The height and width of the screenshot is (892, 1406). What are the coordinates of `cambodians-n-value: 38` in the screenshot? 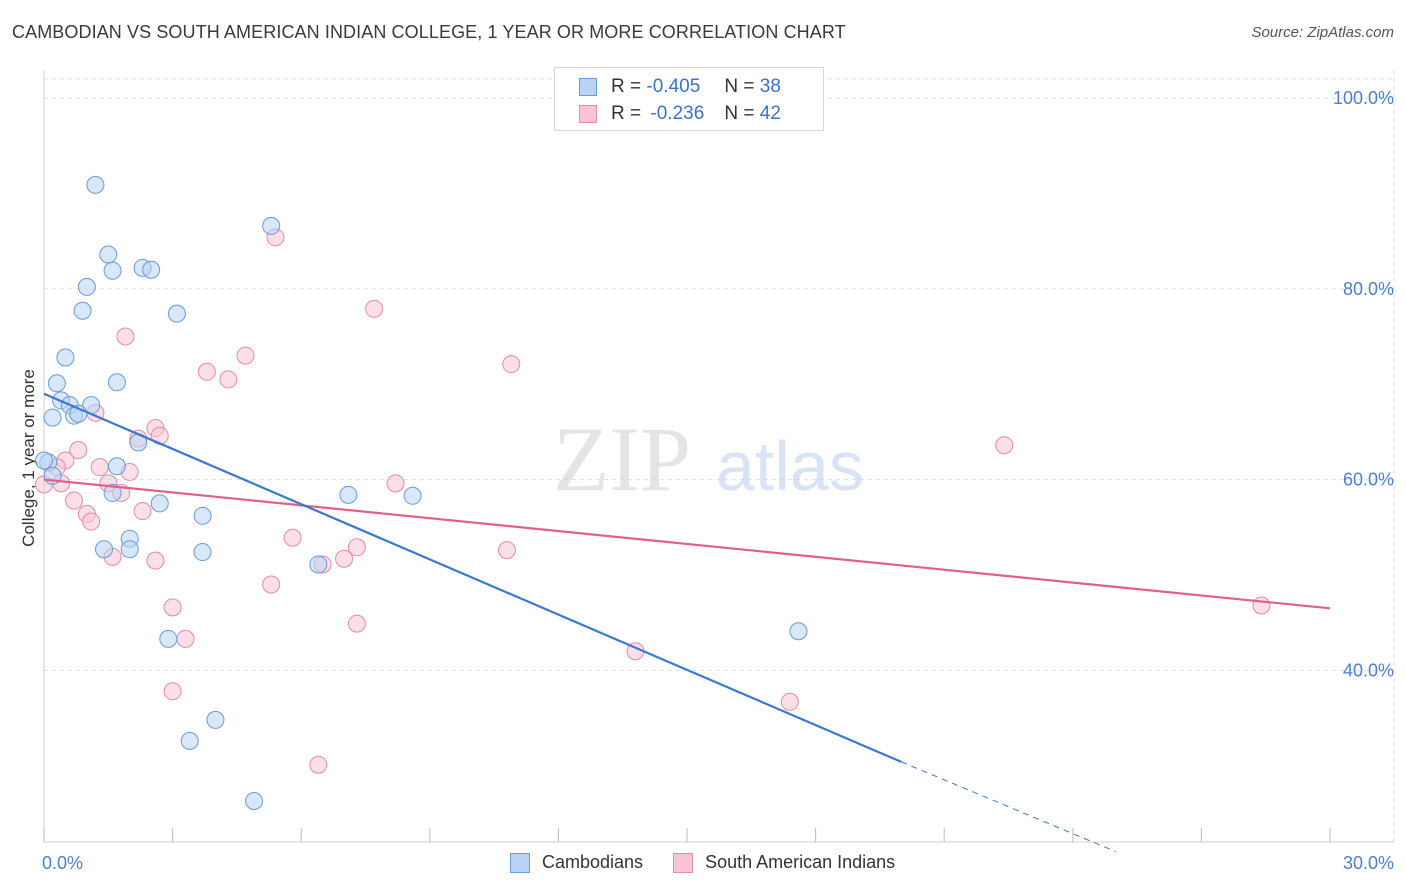 It's located at (770, 86).